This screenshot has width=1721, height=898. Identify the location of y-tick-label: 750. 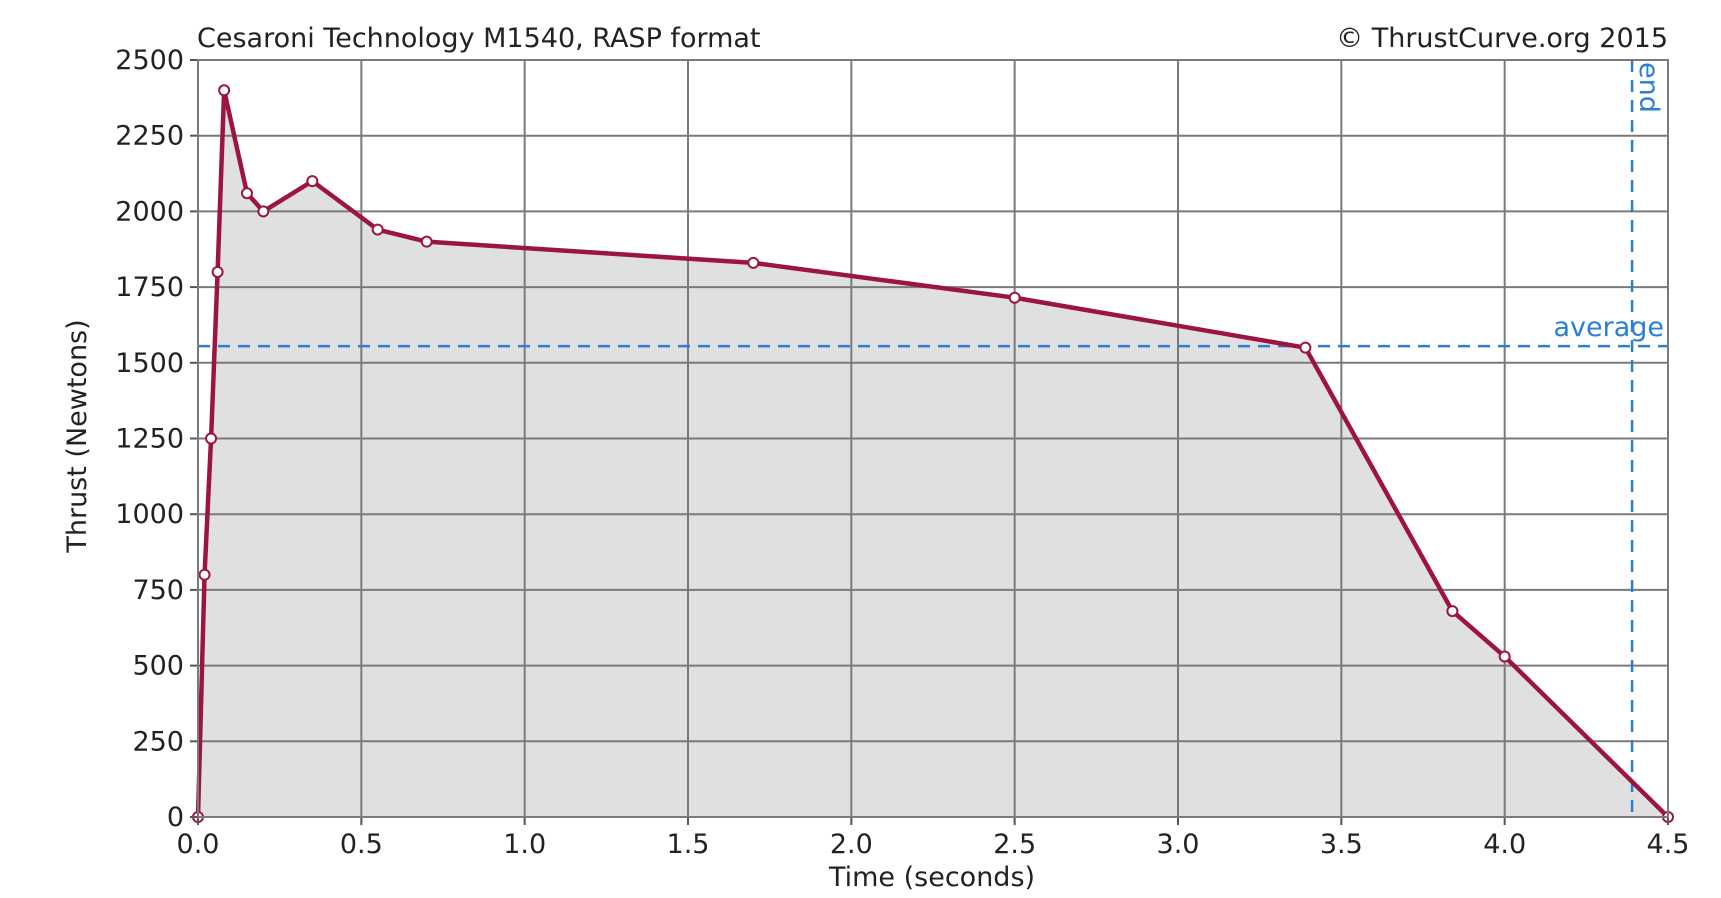
(158, 590).